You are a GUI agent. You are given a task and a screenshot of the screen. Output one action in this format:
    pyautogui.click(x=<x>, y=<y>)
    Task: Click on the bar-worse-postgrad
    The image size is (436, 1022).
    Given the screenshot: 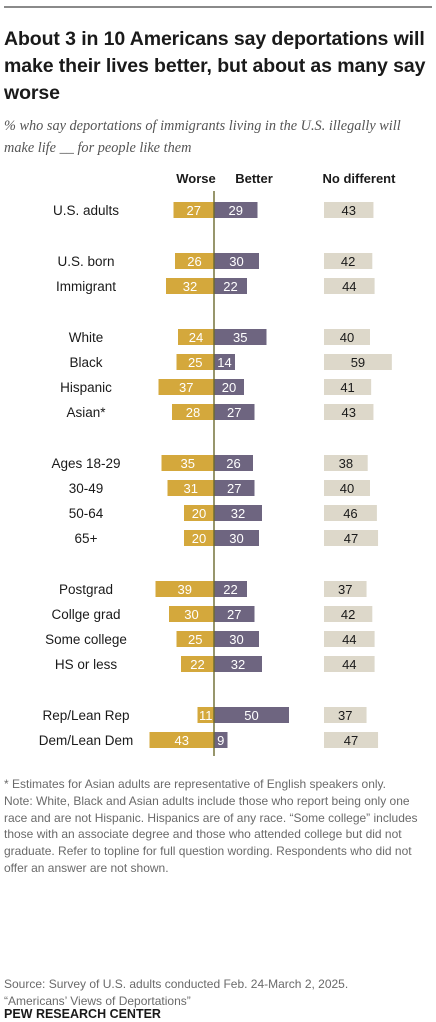 What is the action you would take?
    pyautogui.click(x=184, y=589)
    